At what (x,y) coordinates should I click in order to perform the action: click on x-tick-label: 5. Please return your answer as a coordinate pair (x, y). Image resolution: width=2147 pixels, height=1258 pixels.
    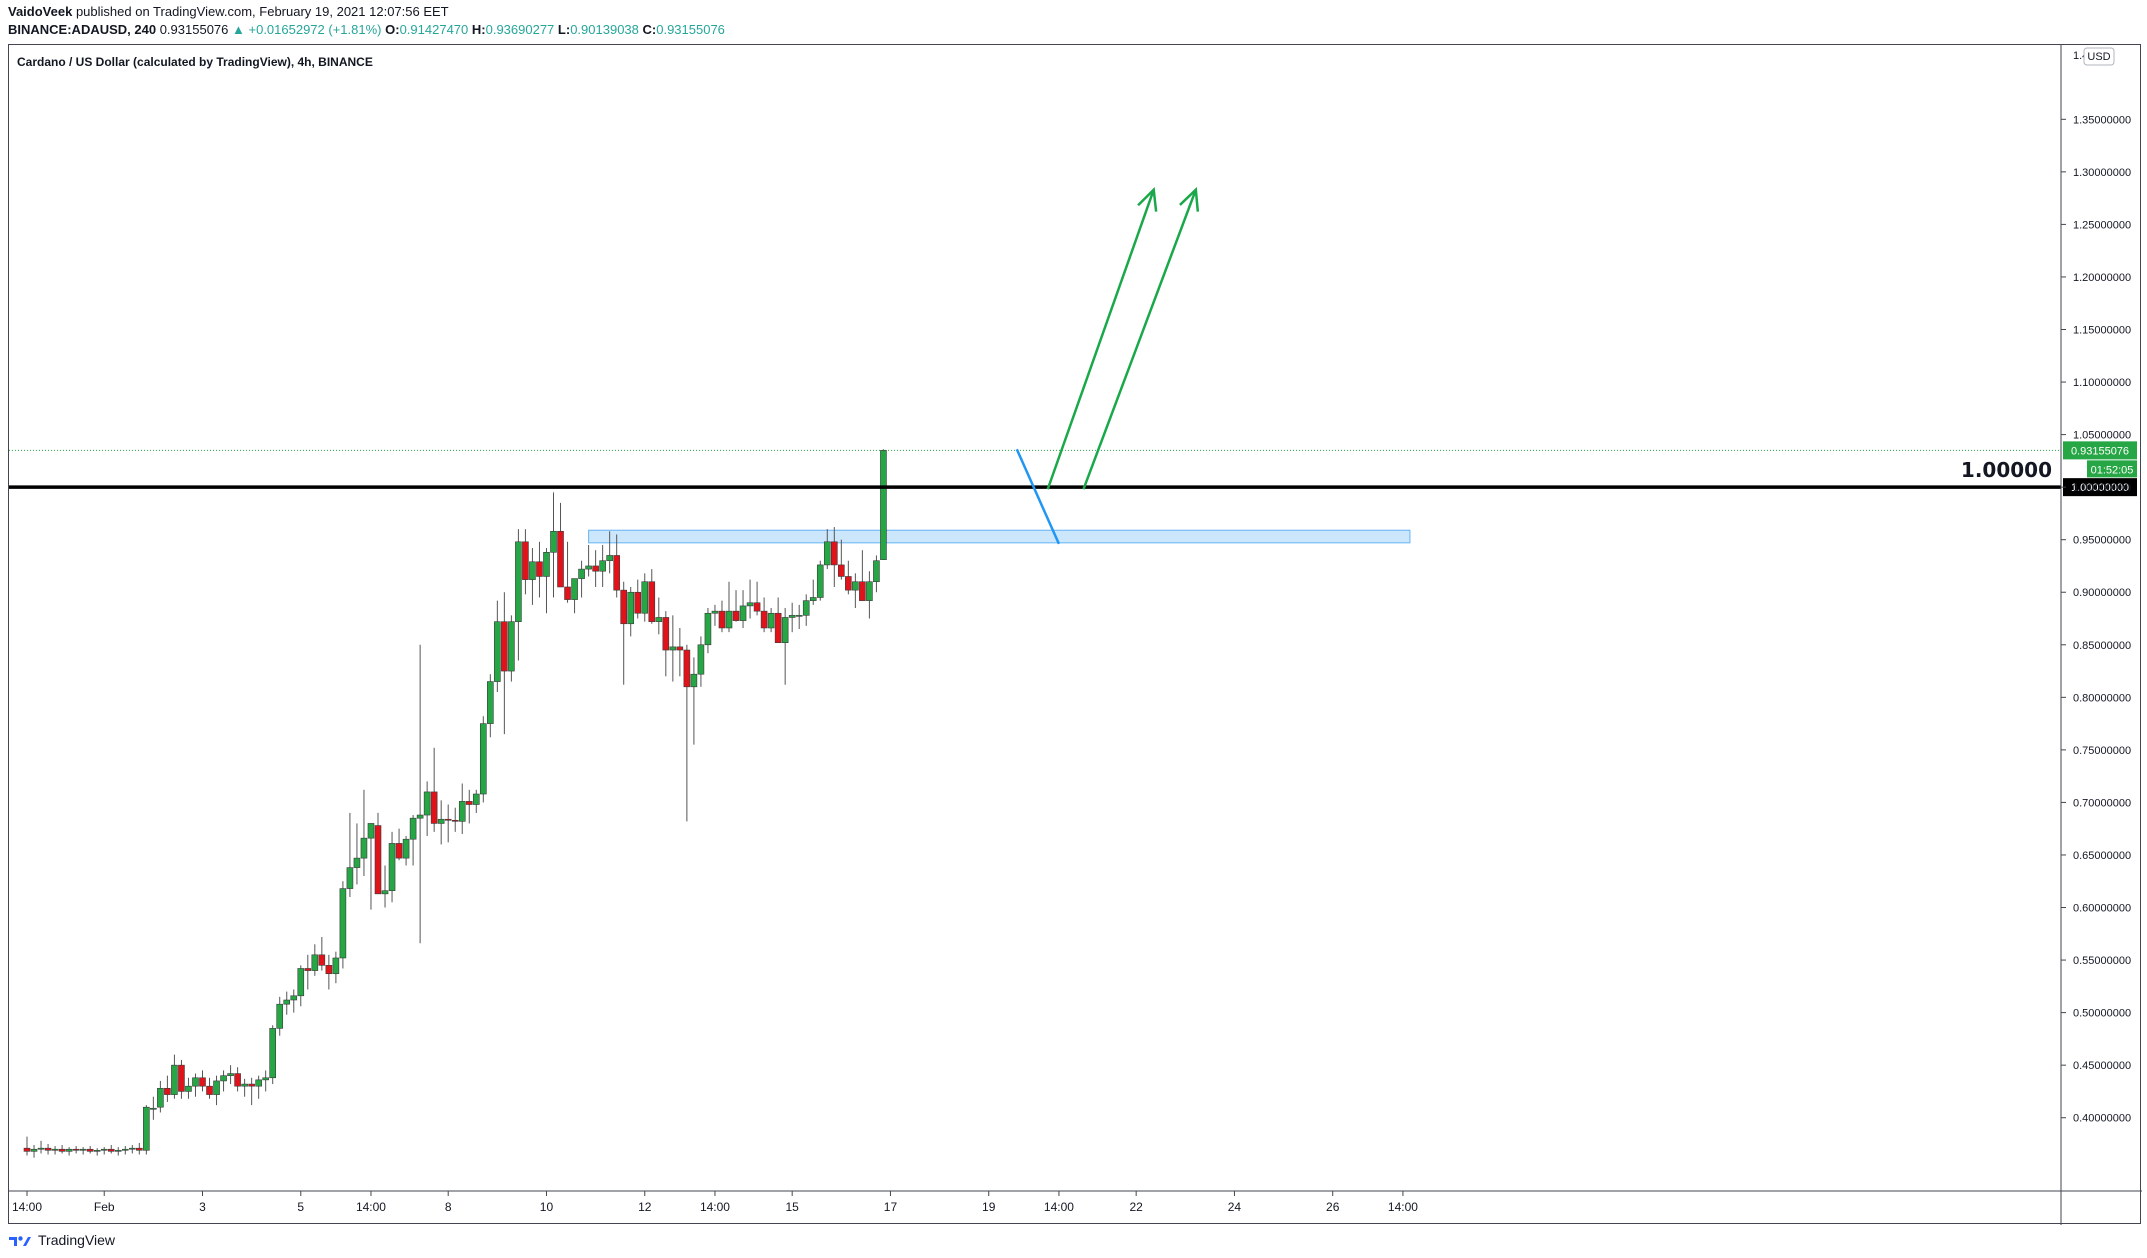
    Looking at the image, I should click on (300, 1207).